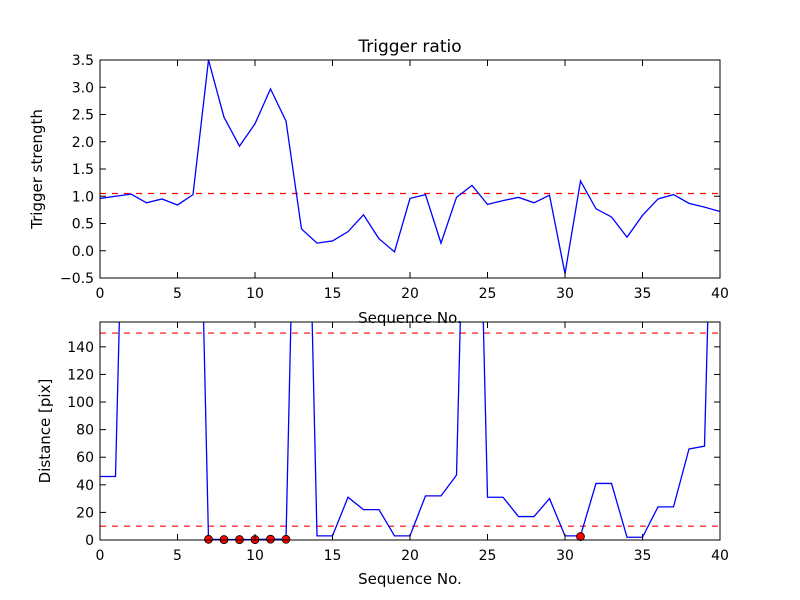  What do you see at coordinates (255, 556) in the screenshot?
I see `distance-x-tick-label: 10` at bounding box center [255, 556].